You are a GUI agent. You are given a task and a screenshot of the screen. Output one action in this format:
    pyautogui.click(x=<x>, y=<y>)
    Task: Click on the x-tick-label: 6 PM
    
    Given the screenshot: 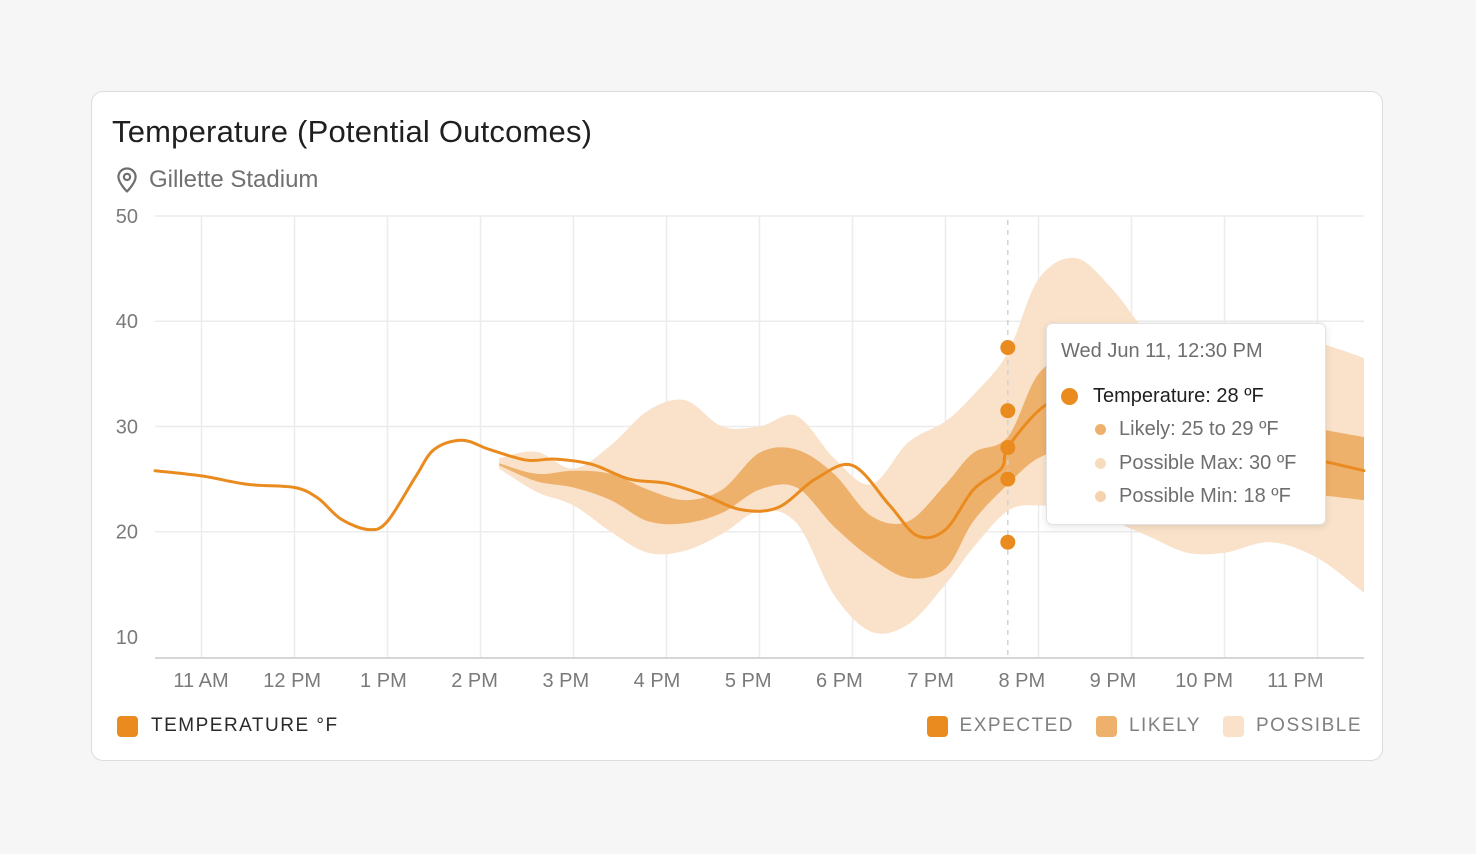 What is the action you would take?
    pyautogui.click(x=839, y=681)
    